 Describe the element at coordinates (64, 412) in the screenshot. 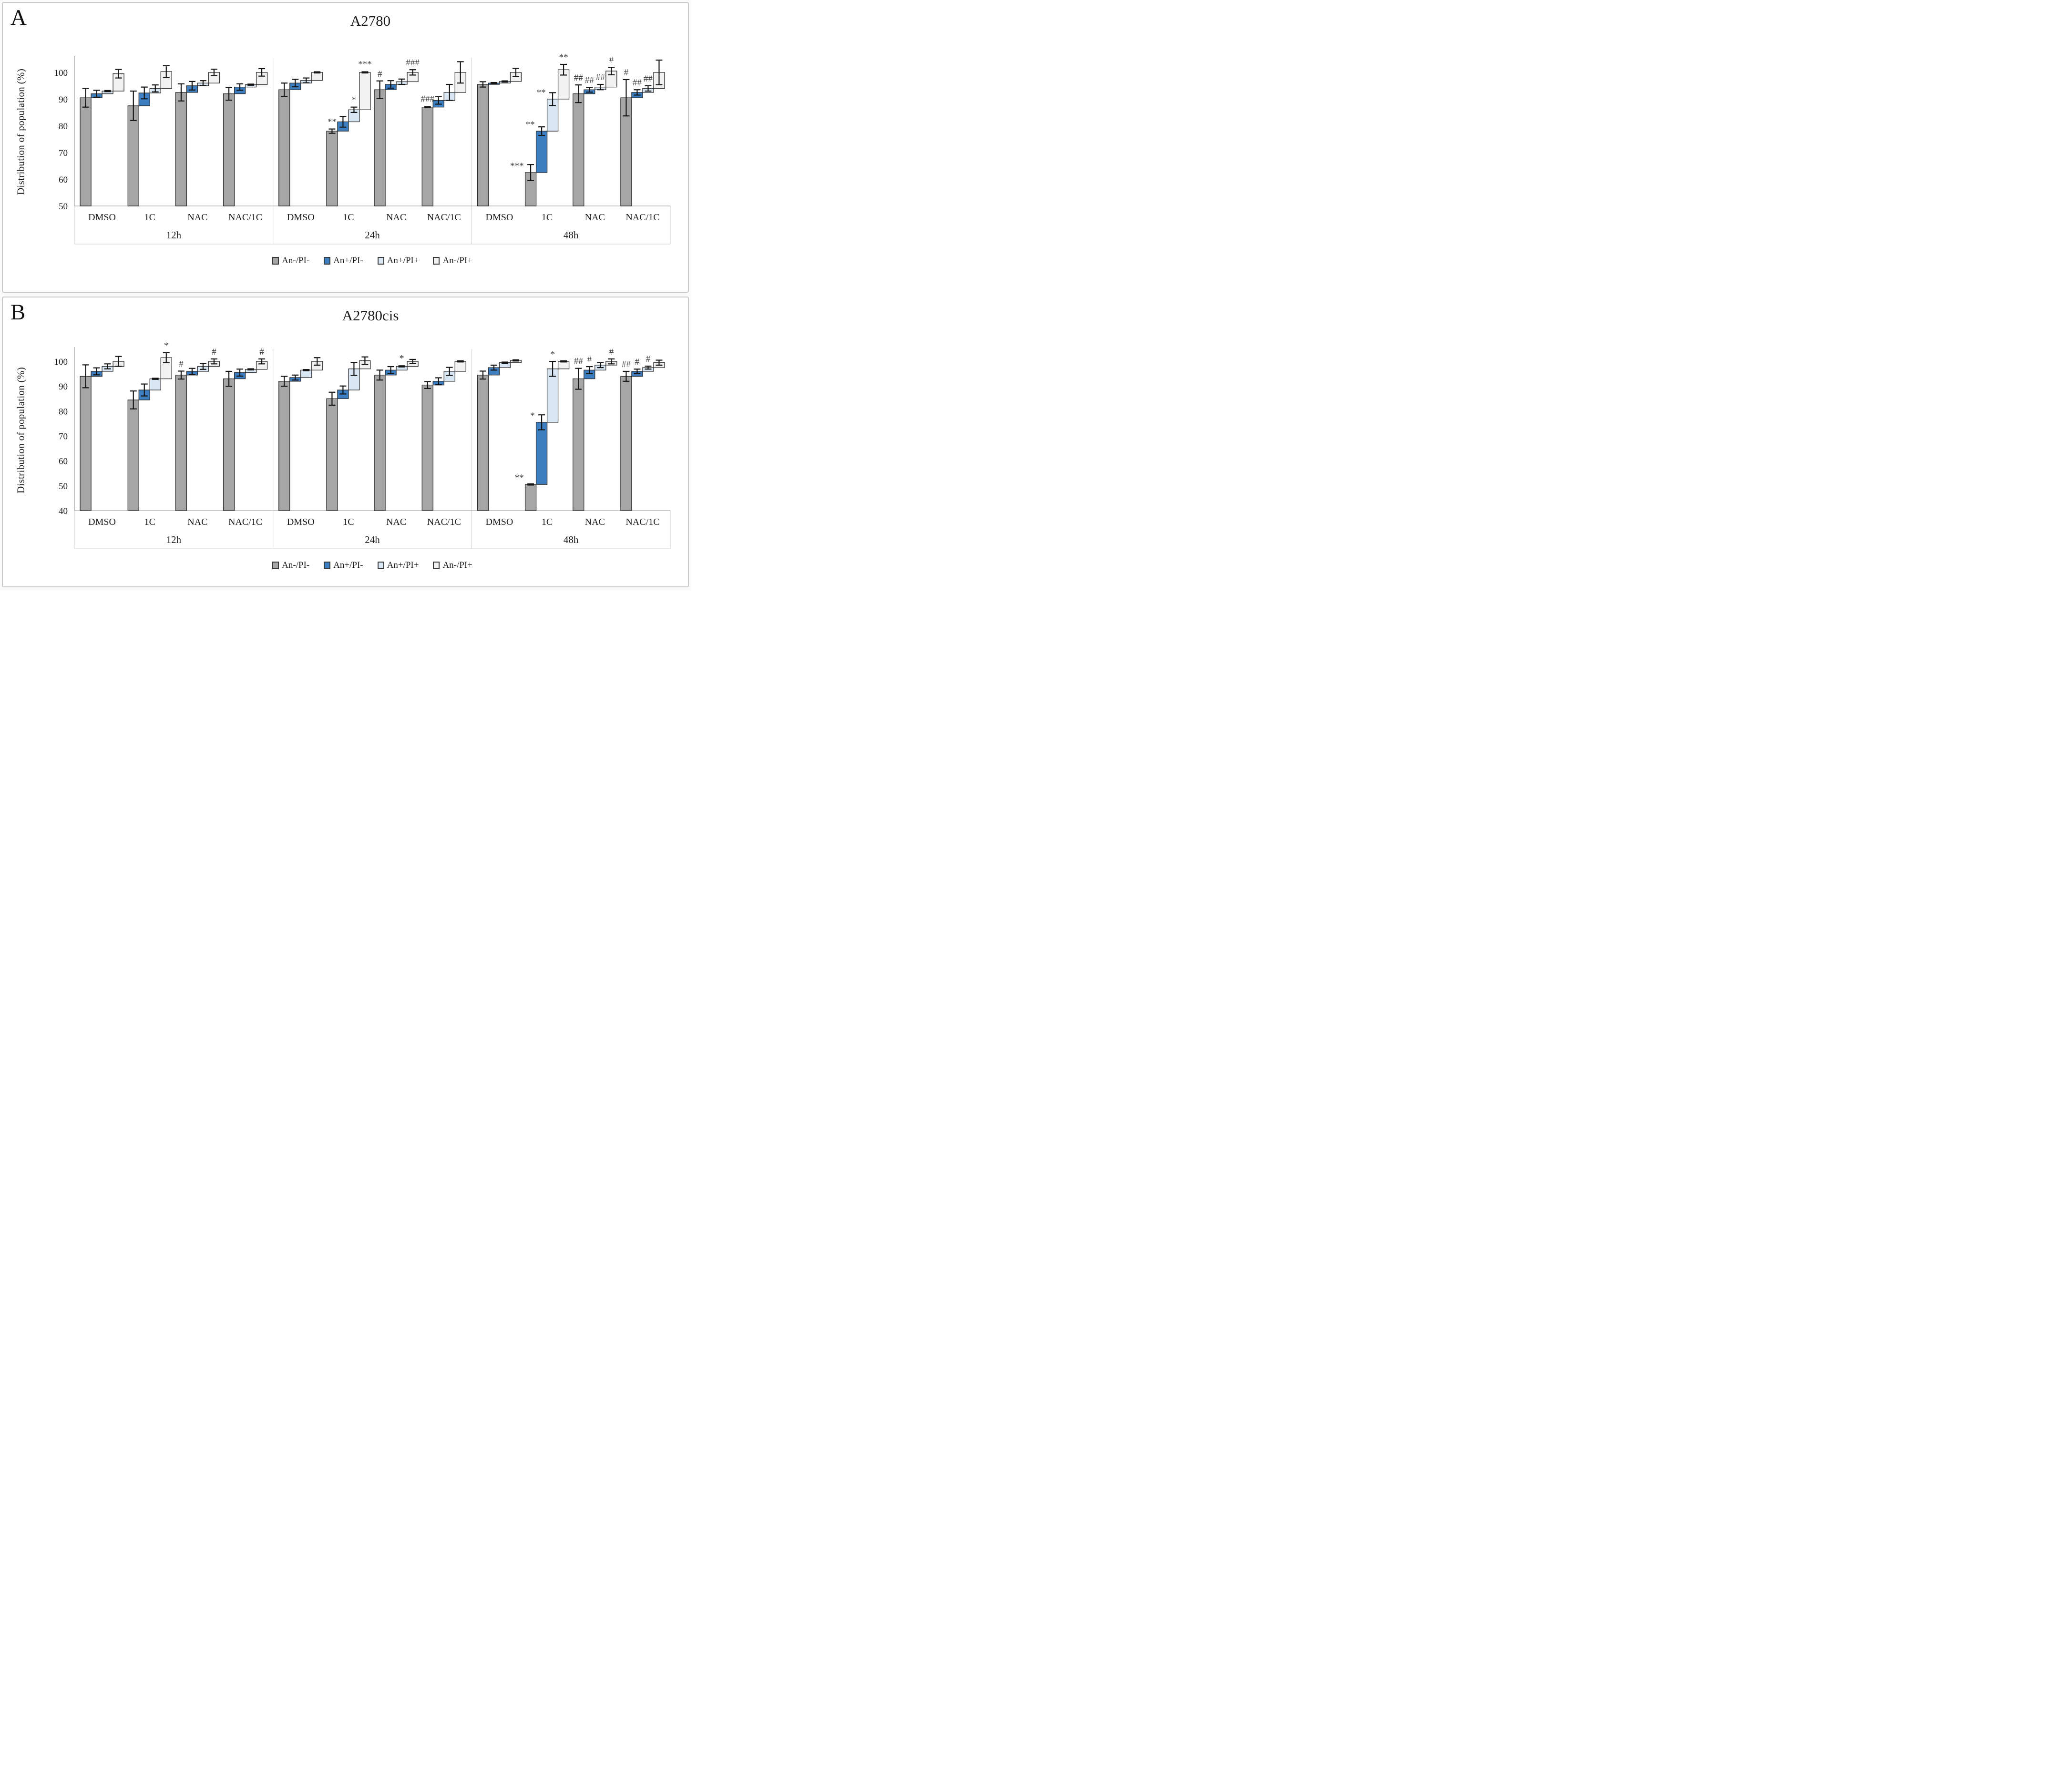

I see `y-tick-label: 80` at that location.